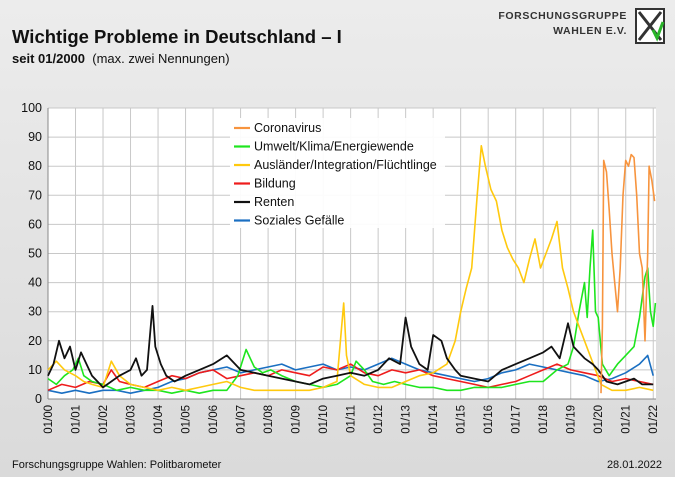 The image size is (675, 477). I want to click on logo-mark-icon, so click(650, 26).